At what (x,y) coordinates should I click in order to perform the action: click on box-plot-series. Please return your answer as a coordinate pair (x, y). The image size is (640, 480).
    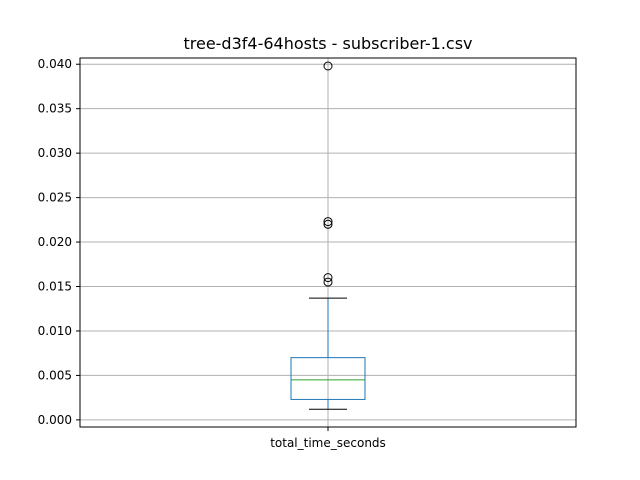
    Looking at the image, I should click on (328, 235).